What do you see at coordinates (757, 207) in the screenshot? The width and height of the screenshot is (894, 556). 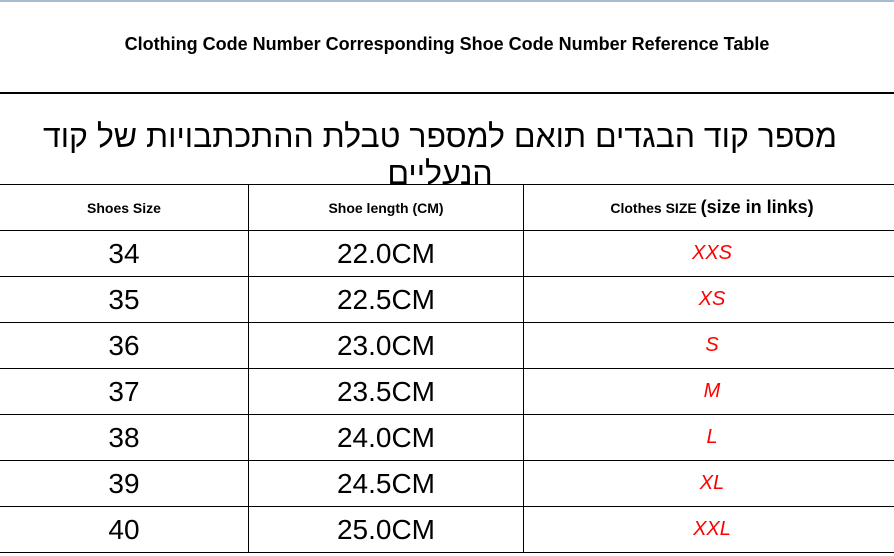 I see `header-clothes-size-note: (size in links)` at bounding box center [757, 207].